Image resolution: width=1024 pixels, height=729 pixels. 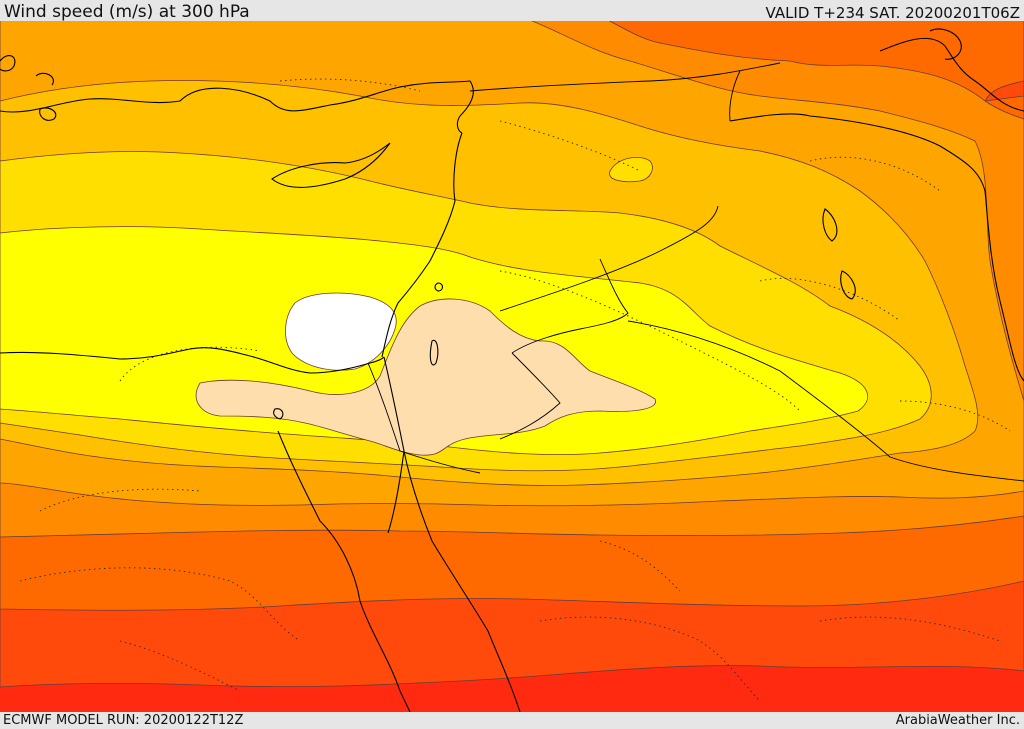 What do you see at coordinates (127, 12) in the screenshot?
I see `map-title: Wind speed (m/s) at 300 hPa` at bounding box center [127, 12].